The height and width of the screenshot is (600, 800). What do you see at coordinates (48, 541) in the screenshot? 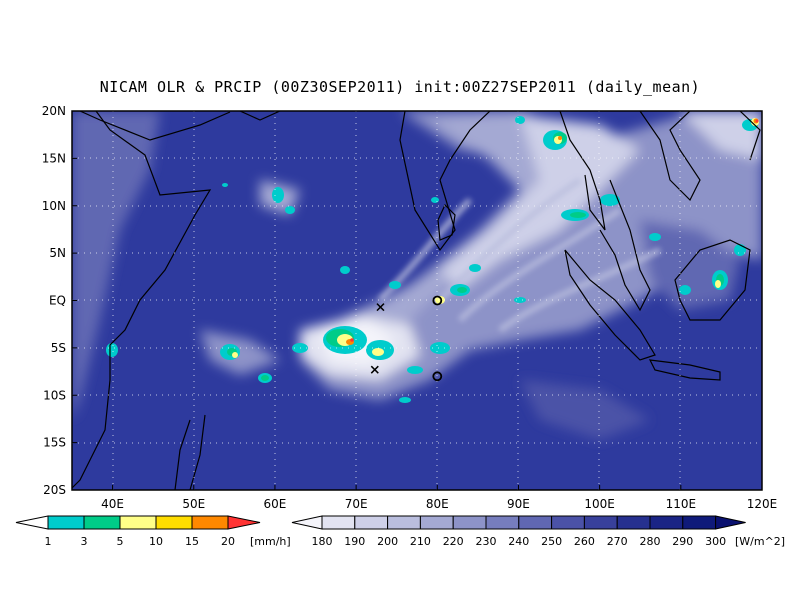
I see `precip-colorbar-label: 1` at bounding box center [48, 541].